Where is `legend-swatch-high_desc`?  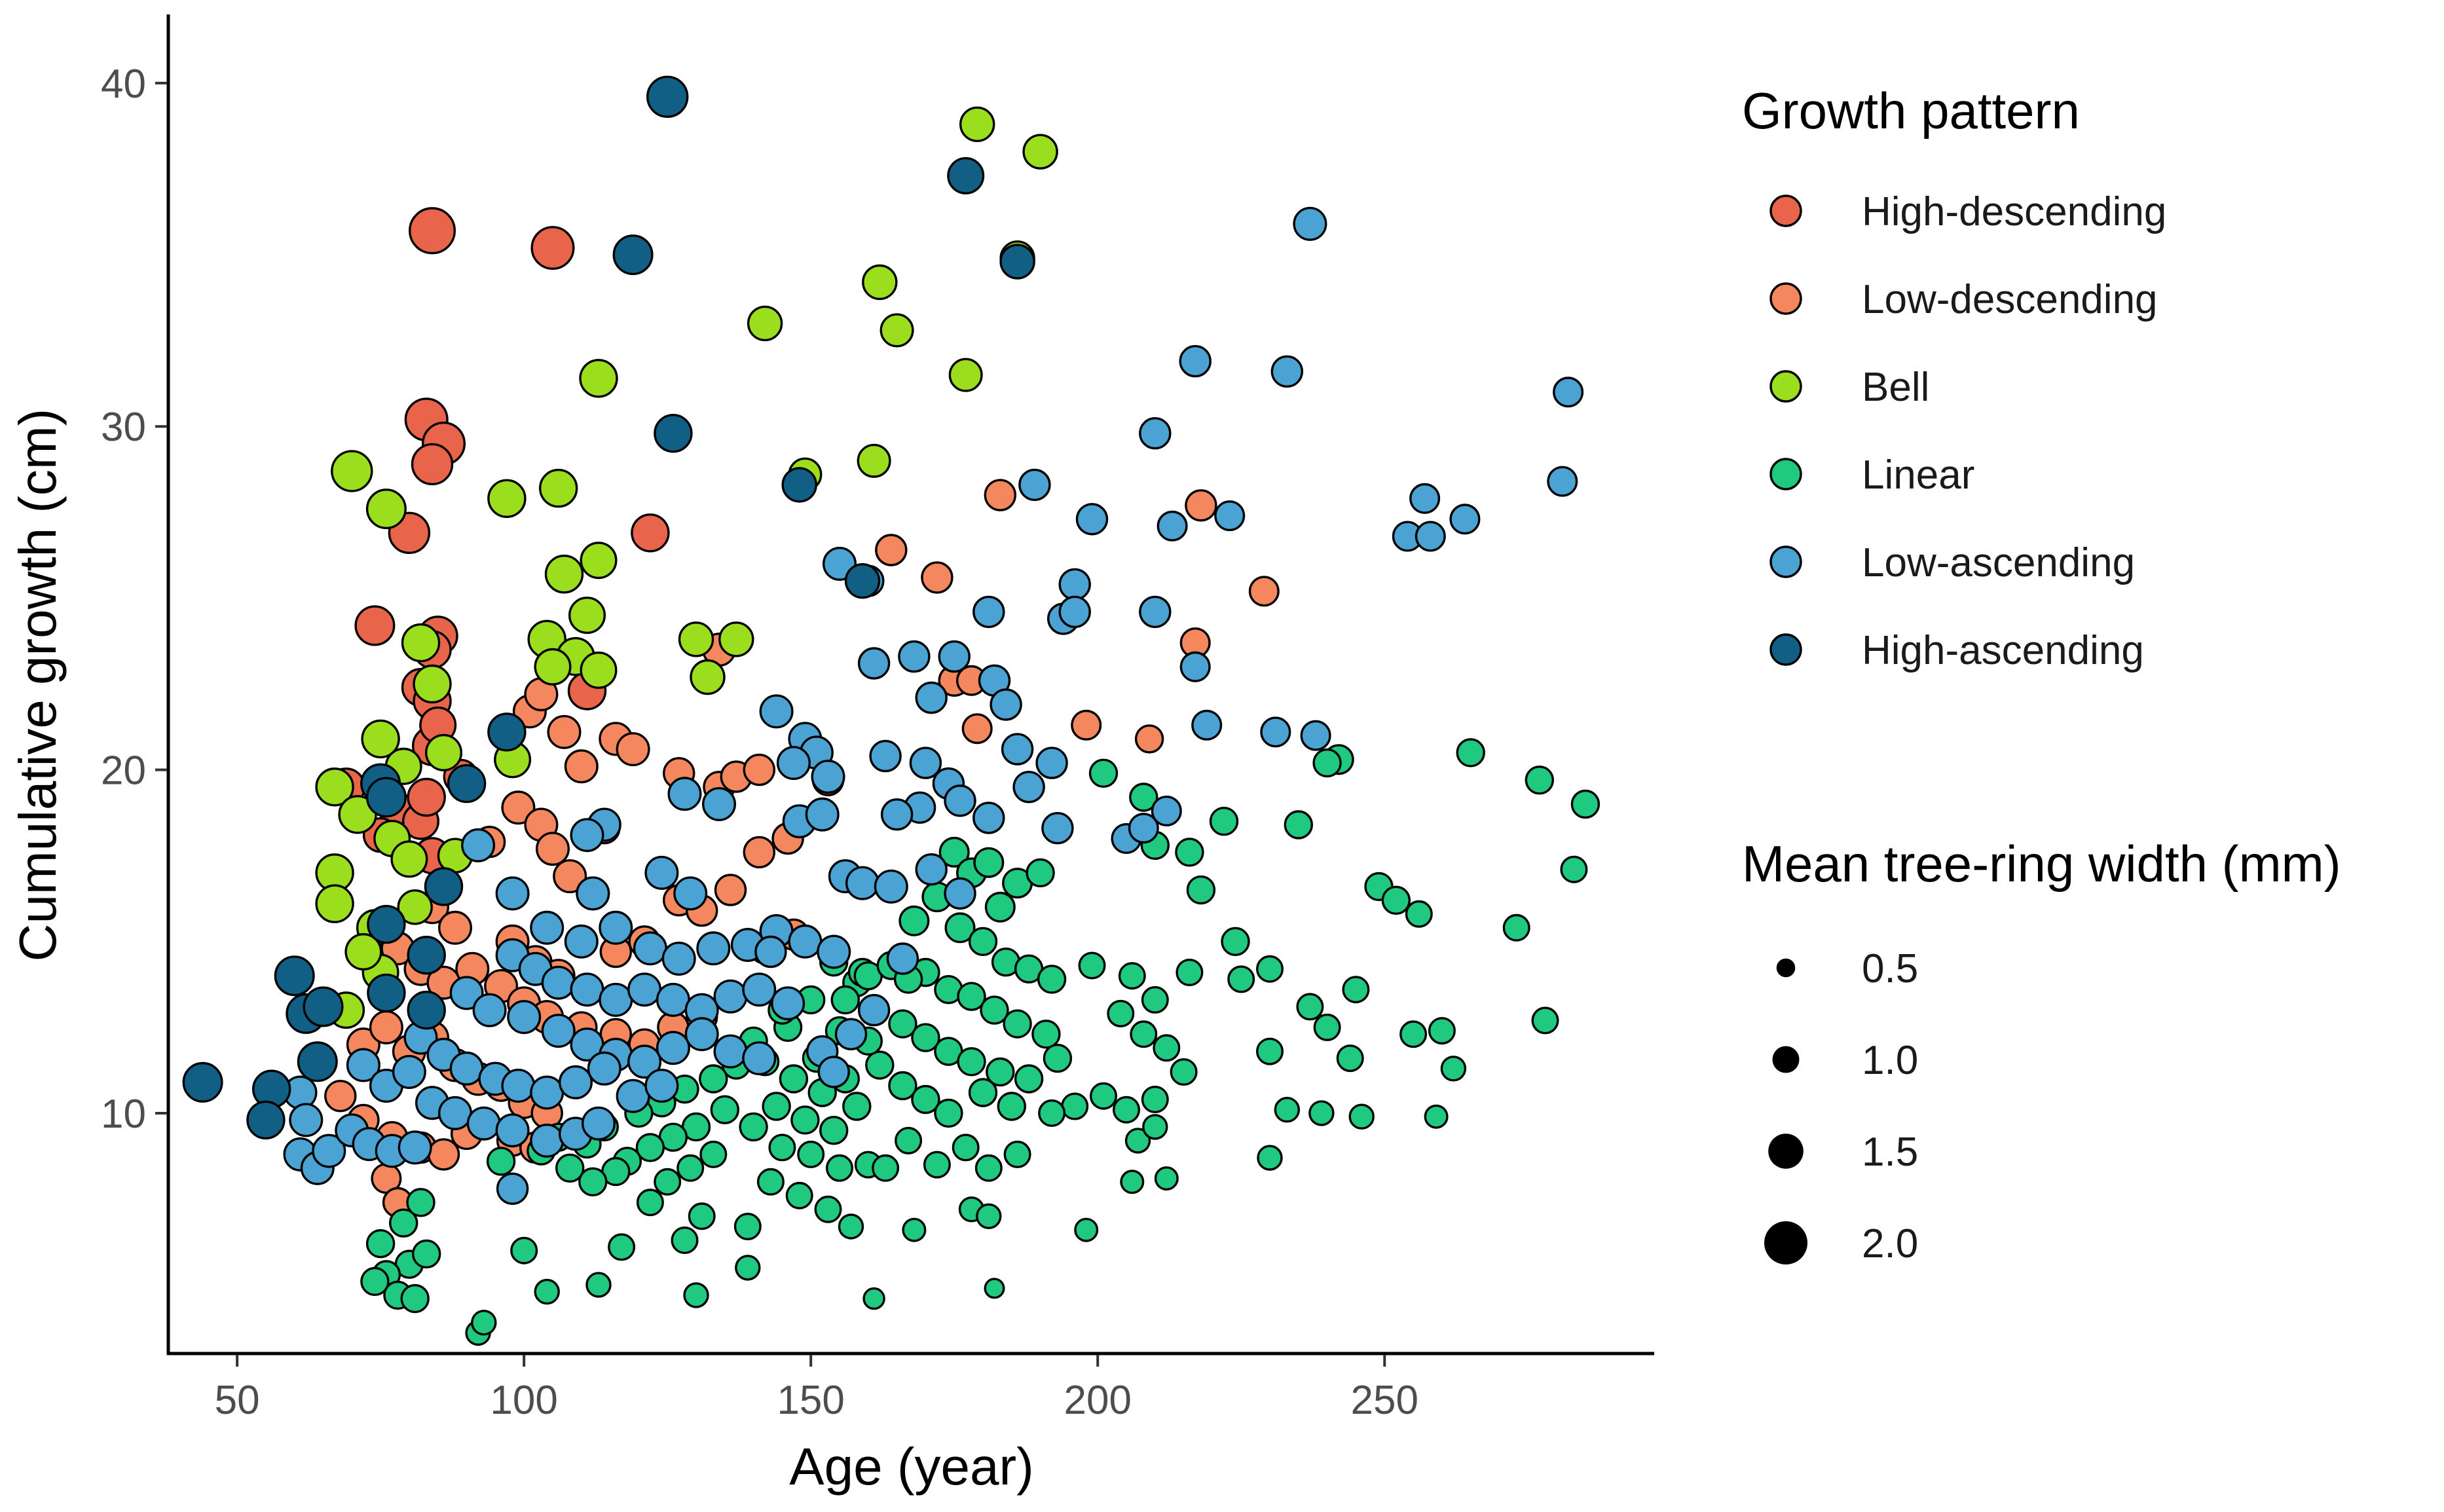 legend-swatch-high_desc is located at coordinates (1785, 210).